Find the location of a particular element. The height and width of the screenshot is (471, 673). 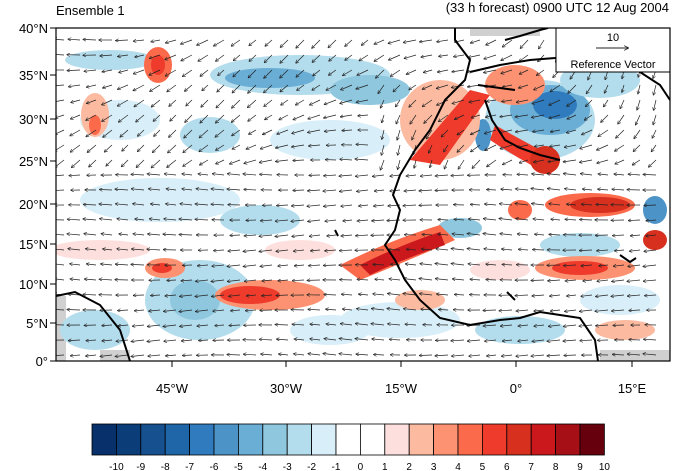

colorbar-tick-label: 3 is located at coordinates (434, 466).